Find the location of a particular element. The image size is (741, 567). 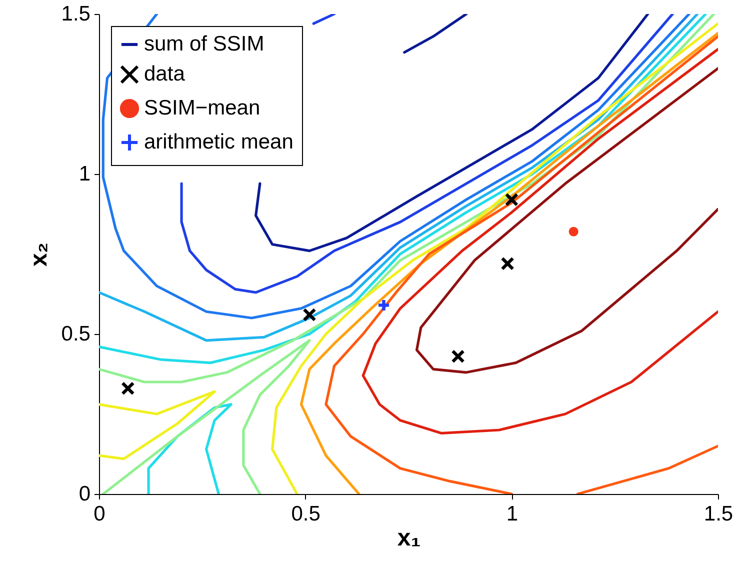

y-axis-title: x₂ is located at coordinates (38, 254).